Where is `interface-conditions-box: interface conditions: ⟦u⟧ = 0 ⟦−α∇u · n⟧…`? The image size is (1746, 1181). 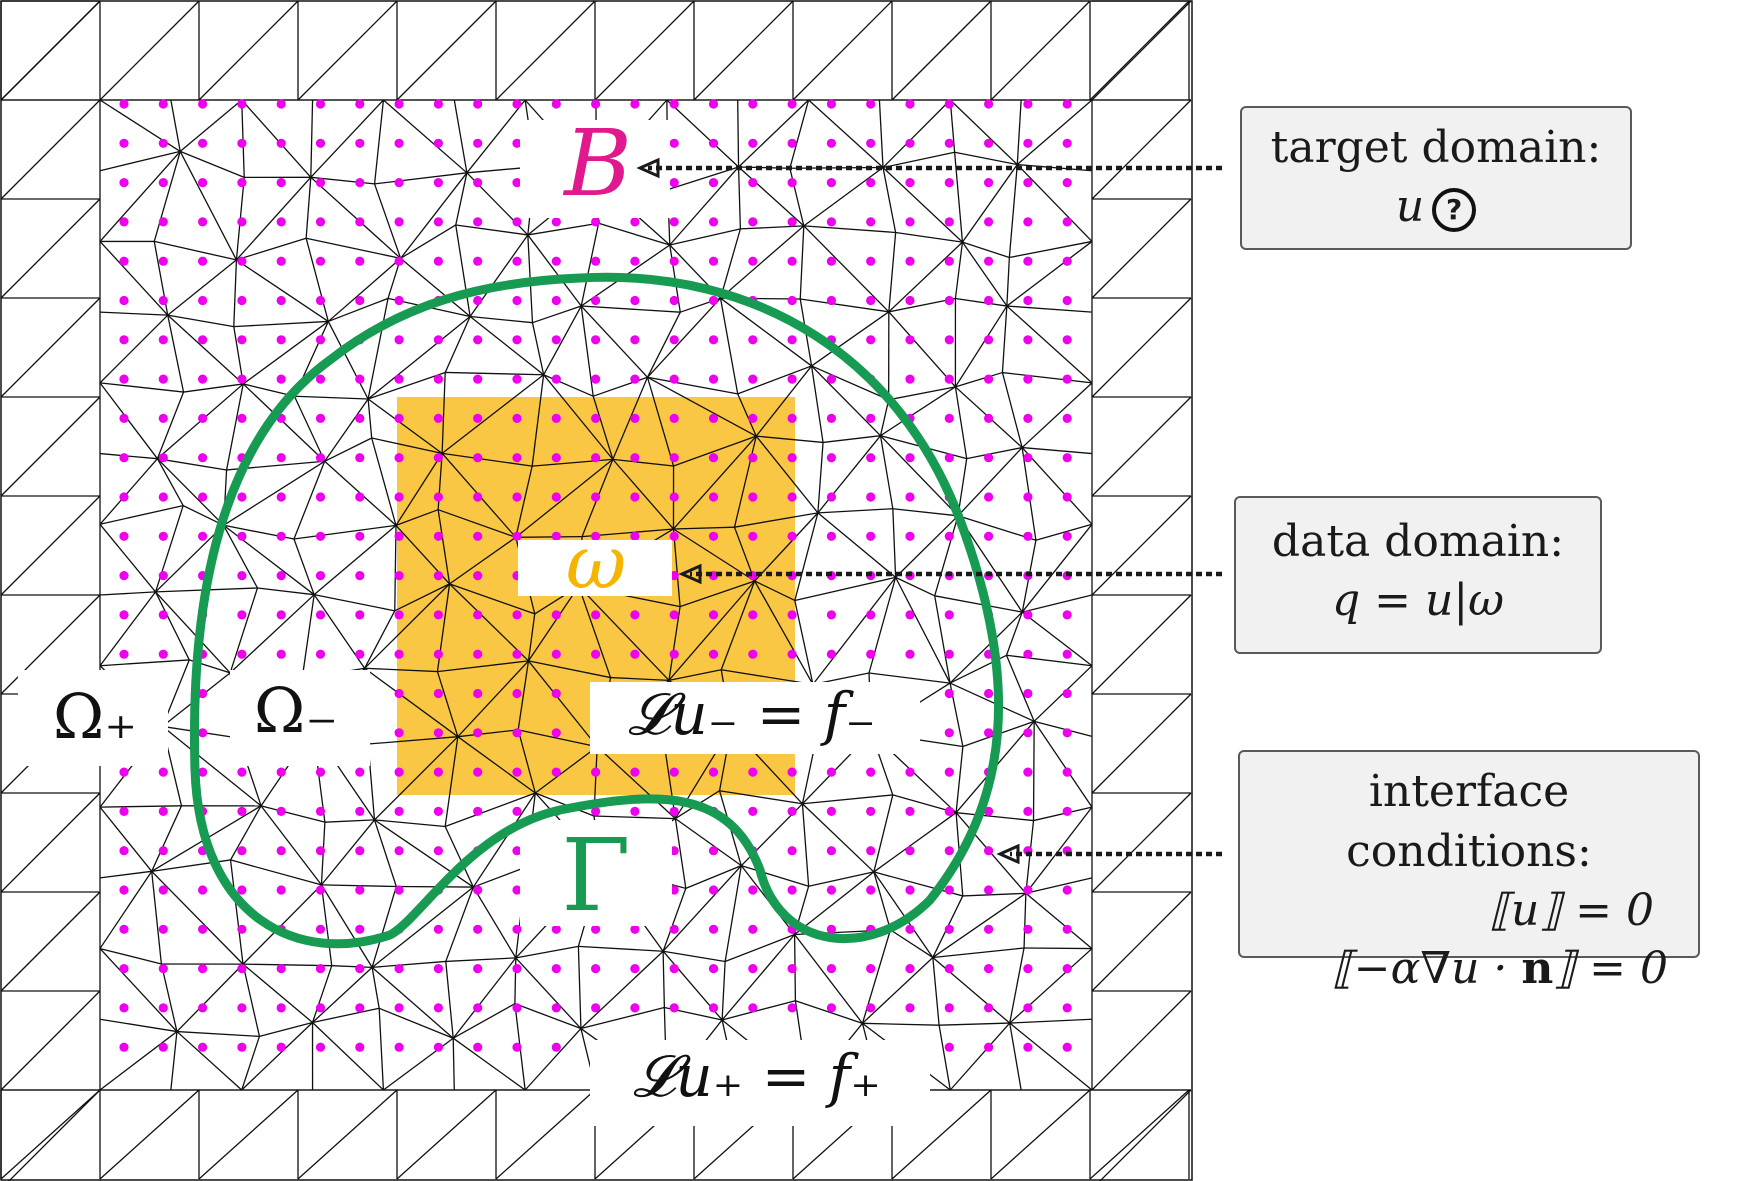
interface-conditions-box: interface conditions: ⟦u⟧ = 0 ⟦−α∇u · n⟧… is located at coordinates (1469, 872).